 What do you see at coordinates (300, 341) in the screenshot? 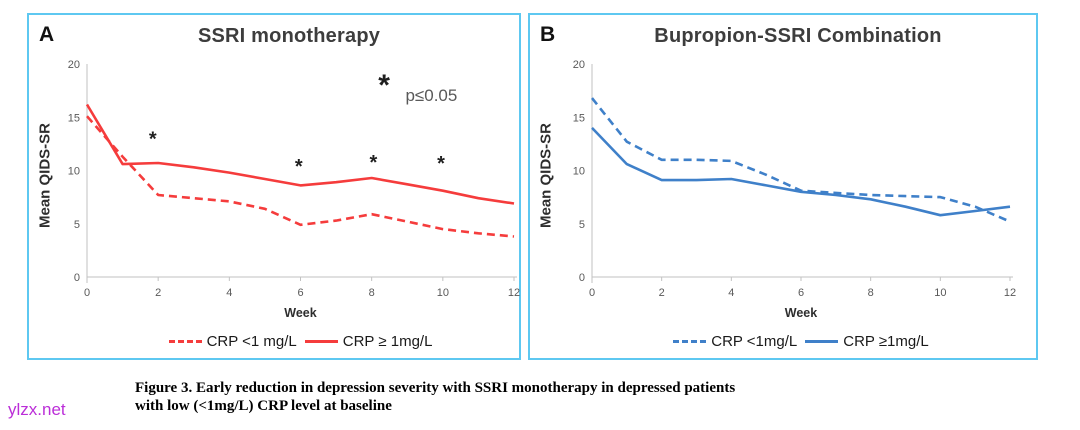
I see `panel-a-legend: CRP <1 mg/L CRP ≥ 1mg/L` at bounding box center [300, 341].